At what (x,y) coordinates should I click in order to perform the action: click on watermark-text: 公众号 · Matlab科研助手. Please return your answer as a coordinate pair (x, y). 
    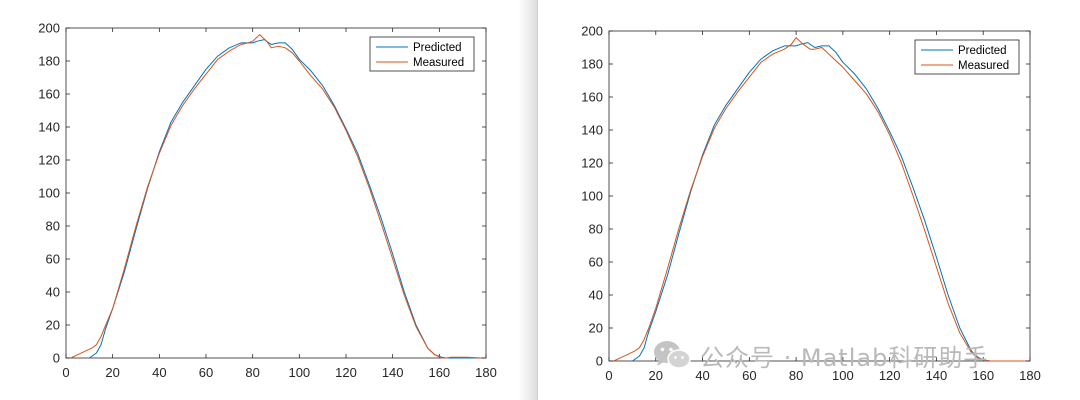
    Looking at the image, I should click on (844, 357).